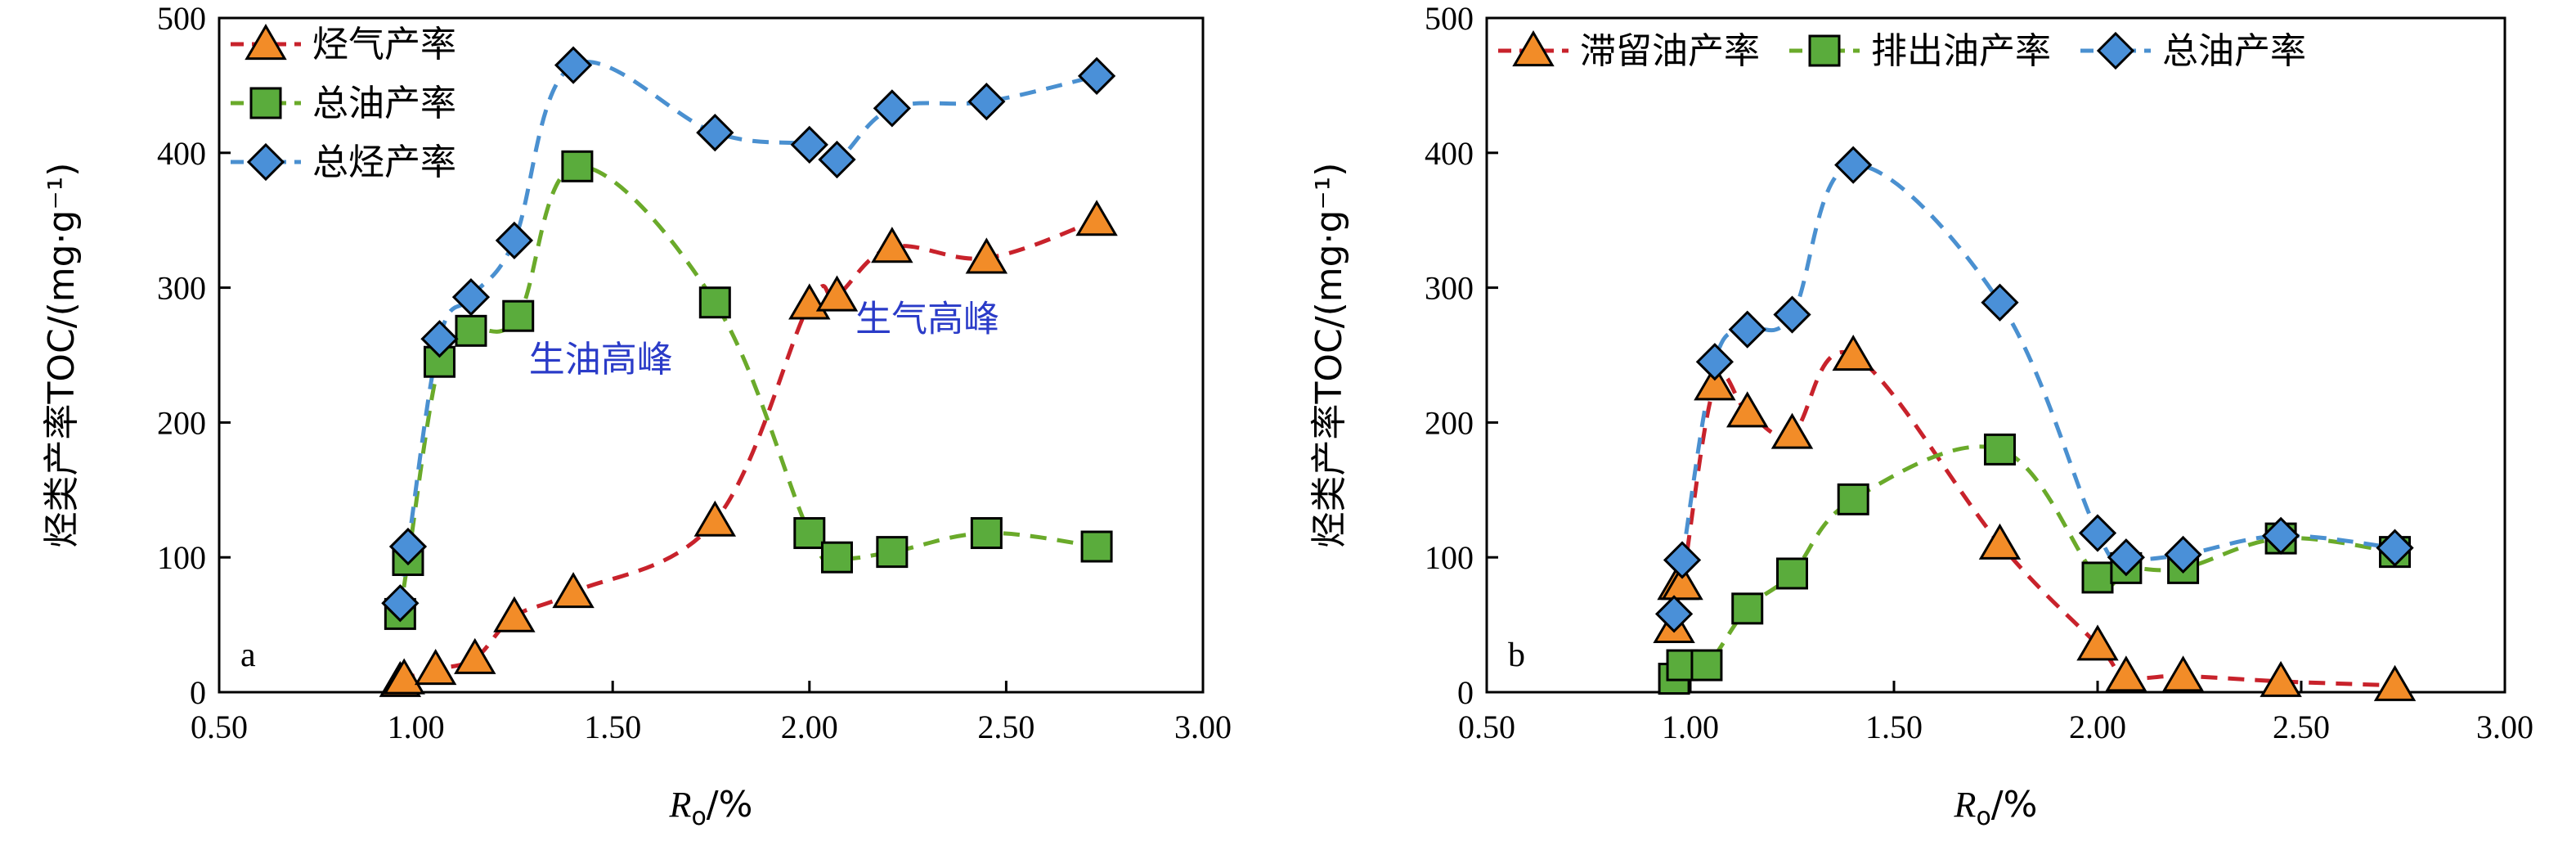  What do you see at coordinates (1670, 51) in the screenshot?
I see `legend-label: 滞留油产率` at bounding box center [1670, 51].